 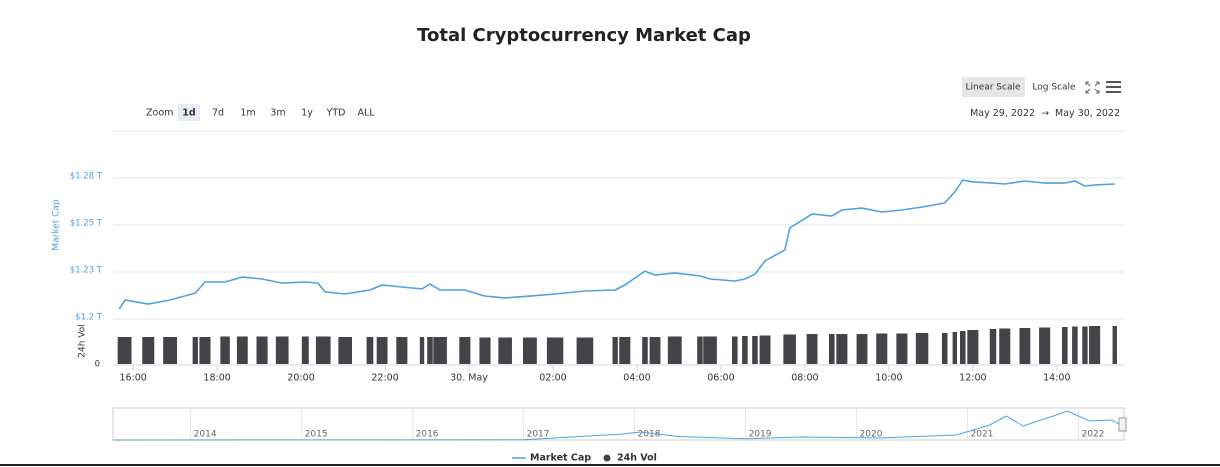 I want to click on navigator-tick-label: 2019, so click(x=760, y=435).